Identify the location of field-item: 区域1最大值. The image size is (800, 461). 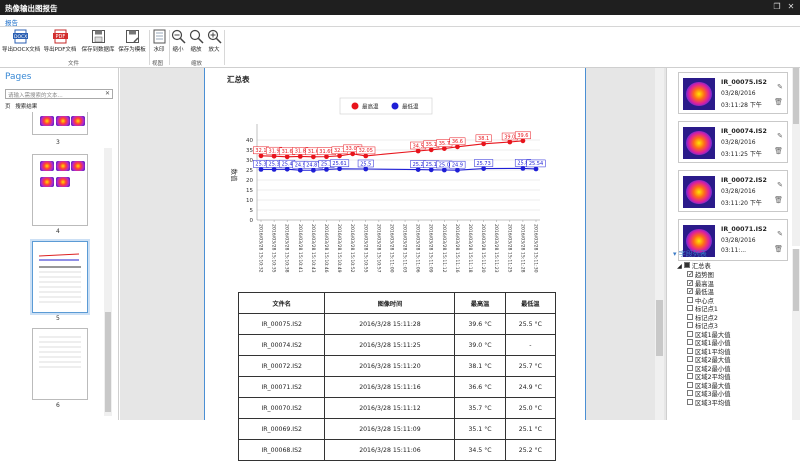
(709, 334).